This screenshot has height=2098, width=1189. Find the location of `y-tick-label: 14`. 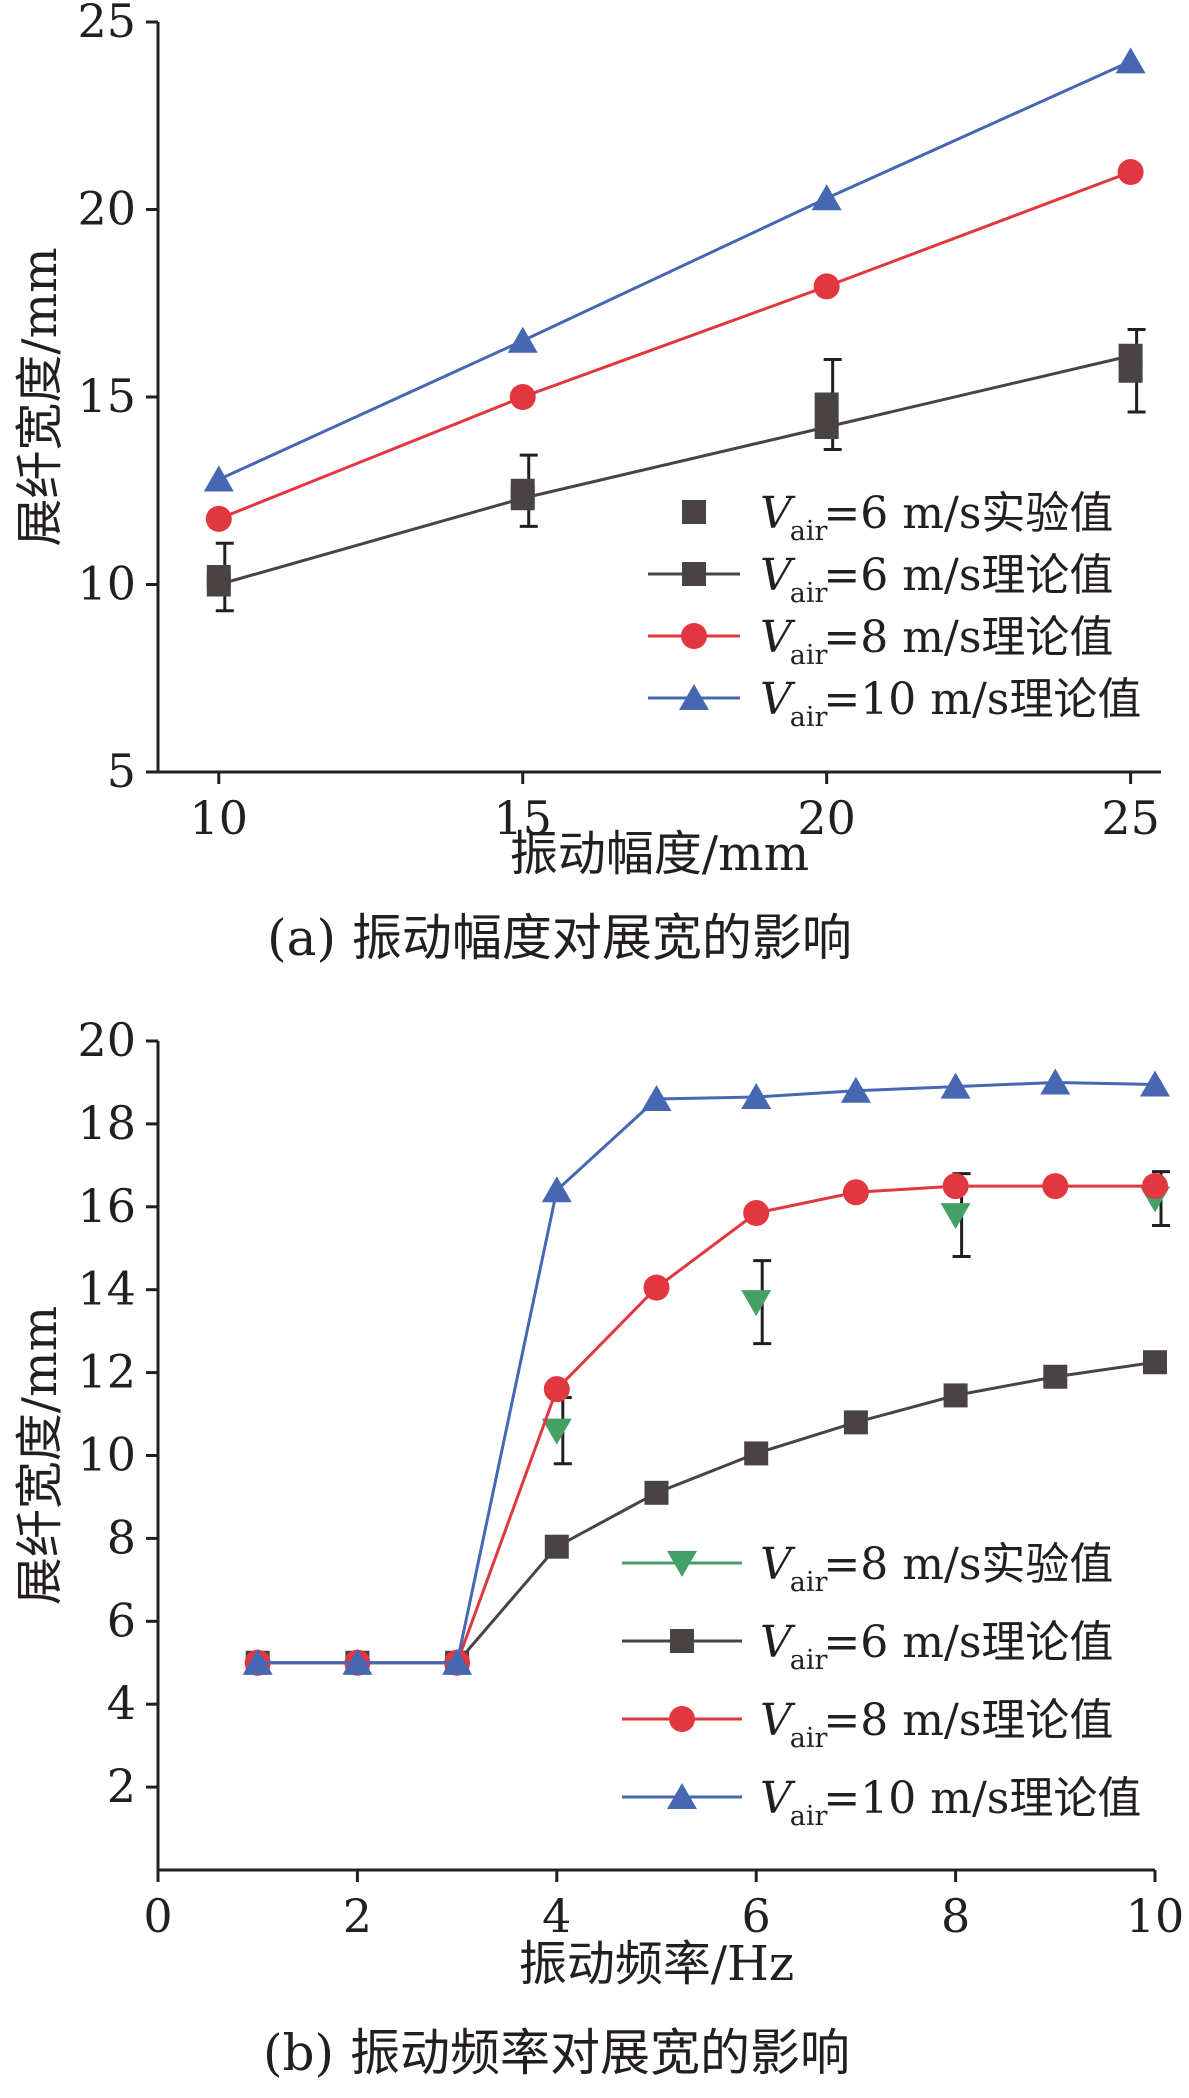

y-tick-label: 14 is located at coordinates (106, 1289).